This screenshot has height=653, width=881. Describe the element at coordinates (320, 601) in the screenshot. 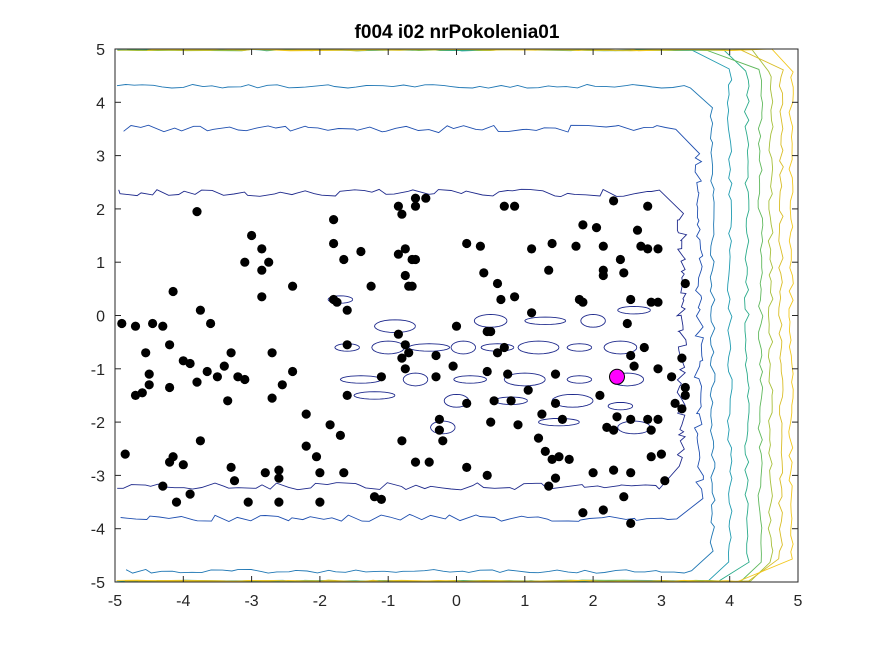

I see `x-tick-label: -2` at that location.